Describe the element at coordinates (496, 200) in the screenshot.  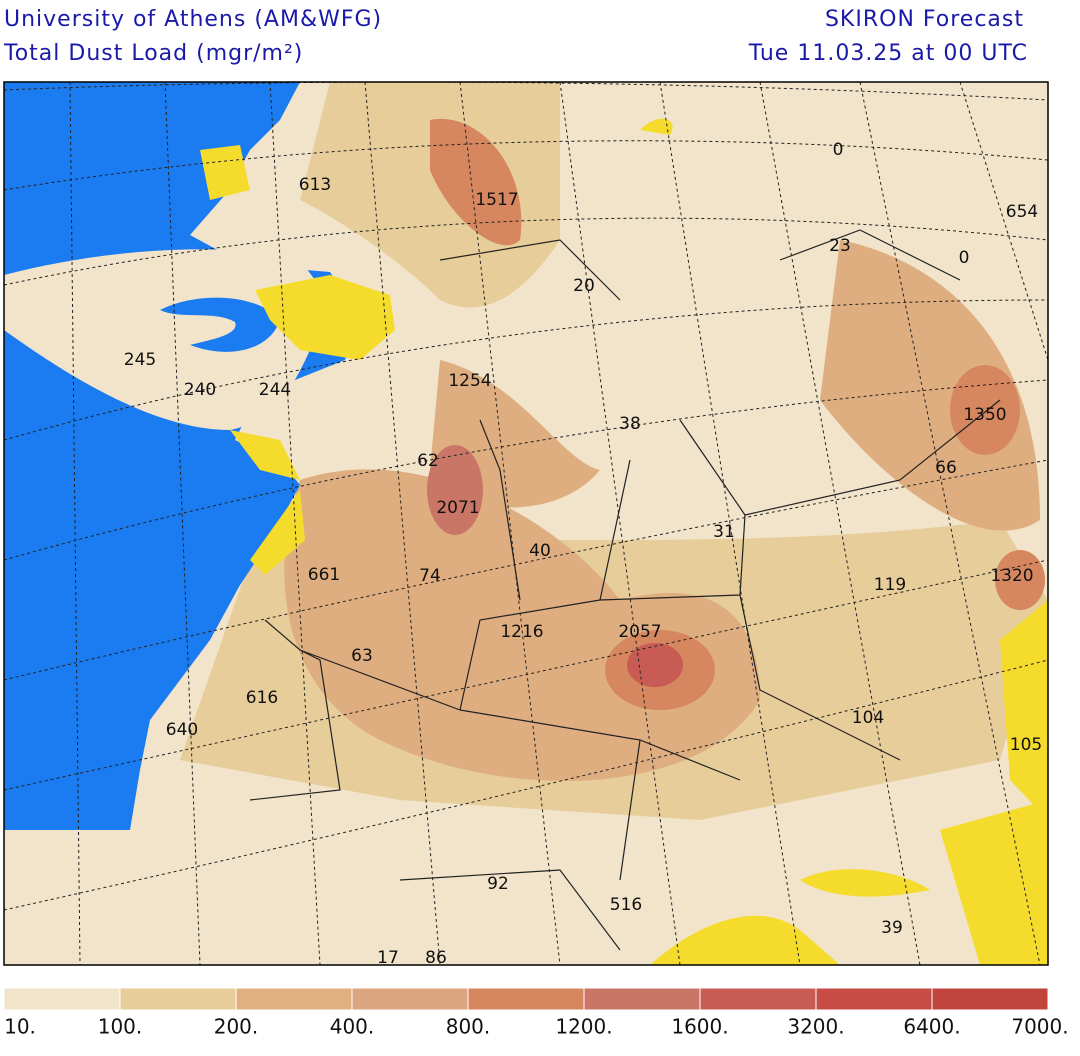
I see `dust-value-label: 1517` at that location.